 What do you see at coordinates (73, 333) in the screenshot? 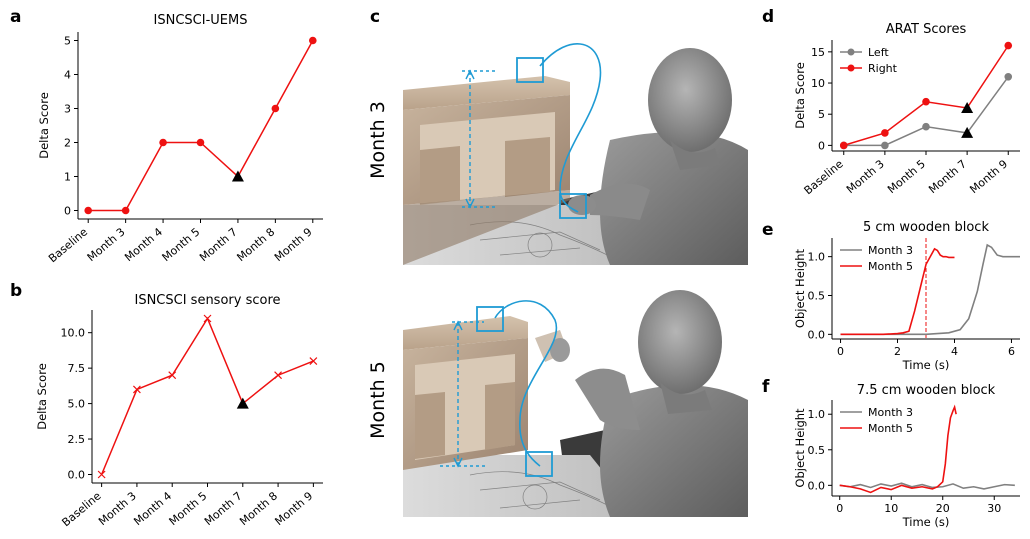
I see `y-tick-label: 10.0` at bounding box center [73, 333].